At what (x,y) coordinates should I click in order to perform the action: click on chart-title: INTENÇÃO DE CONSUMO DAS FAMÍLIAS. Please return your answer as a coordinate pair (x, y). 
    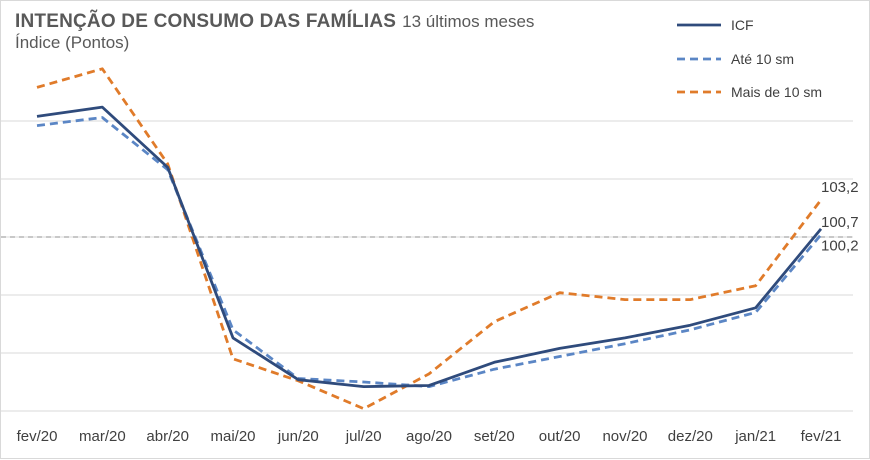
    Looking at the image, I should click on (206, 21).